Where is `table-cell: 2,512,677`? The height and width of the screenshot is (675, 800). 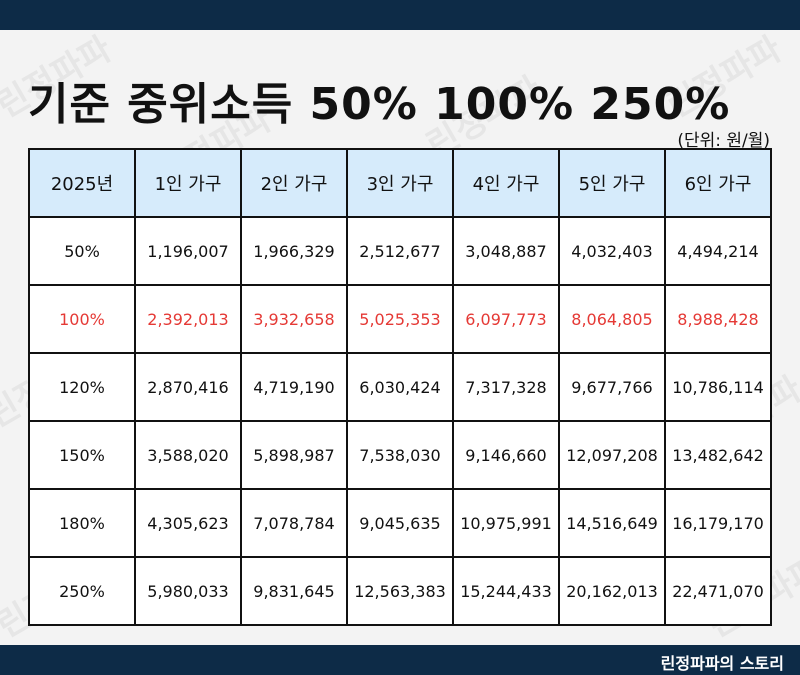
table-cell: 2,512,677 is located at coordinates (400, 251).